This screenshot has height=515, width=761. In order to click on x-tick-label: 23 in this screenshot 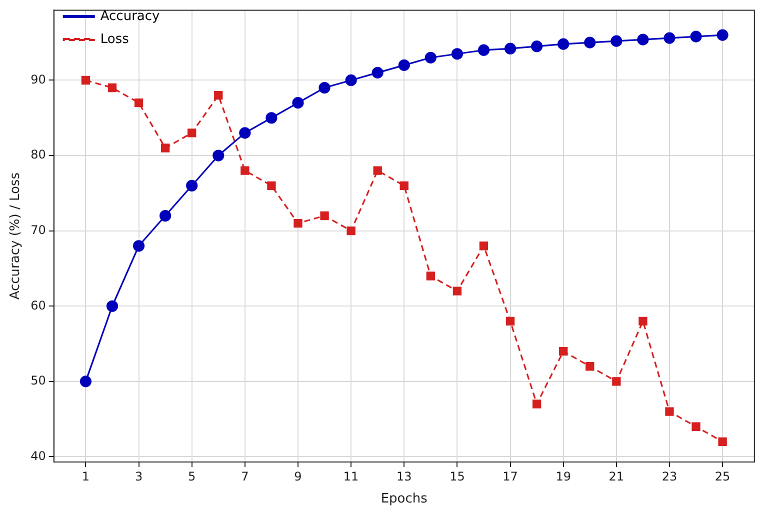, I will do `click(670, 476)`.